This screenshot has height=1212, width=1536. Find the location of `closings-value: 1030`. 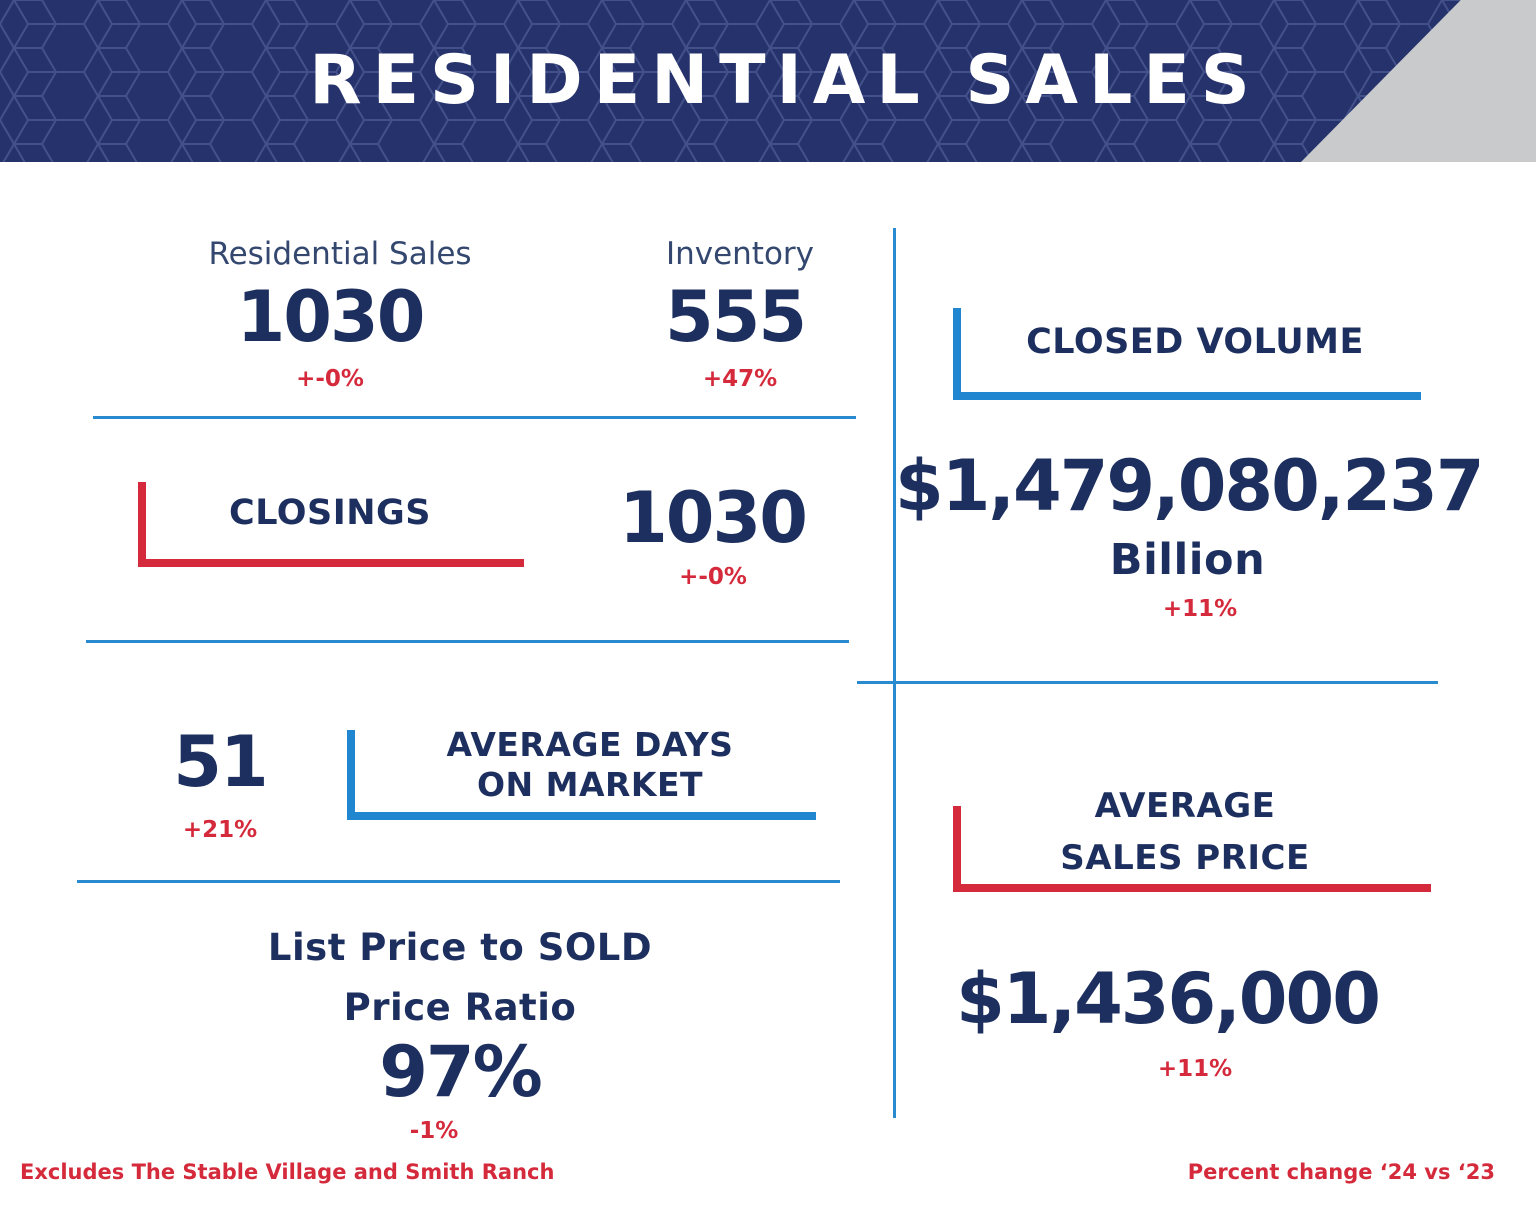

closings-value: 1030 is located at coordinates (713, 518).